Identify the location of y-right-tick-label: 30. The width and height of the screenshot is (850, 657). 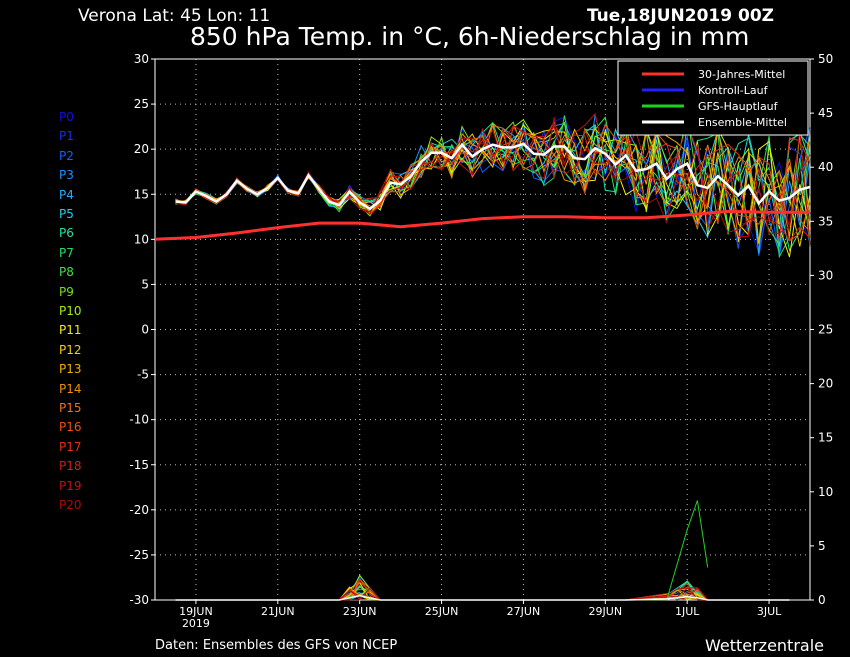
(825, 275).